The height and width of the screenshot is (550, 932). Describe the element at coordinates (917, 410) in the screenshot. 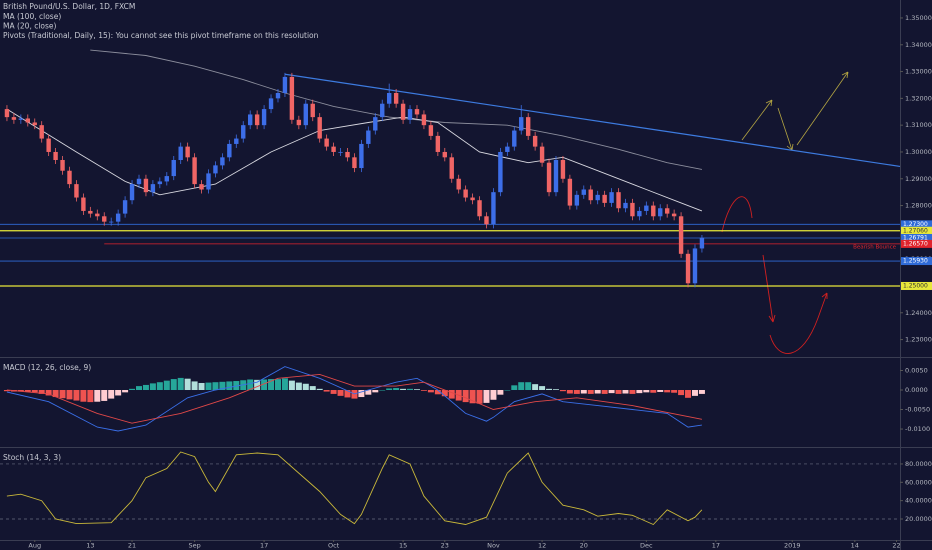

I see `y-tick-label: -0.0050` at that location.